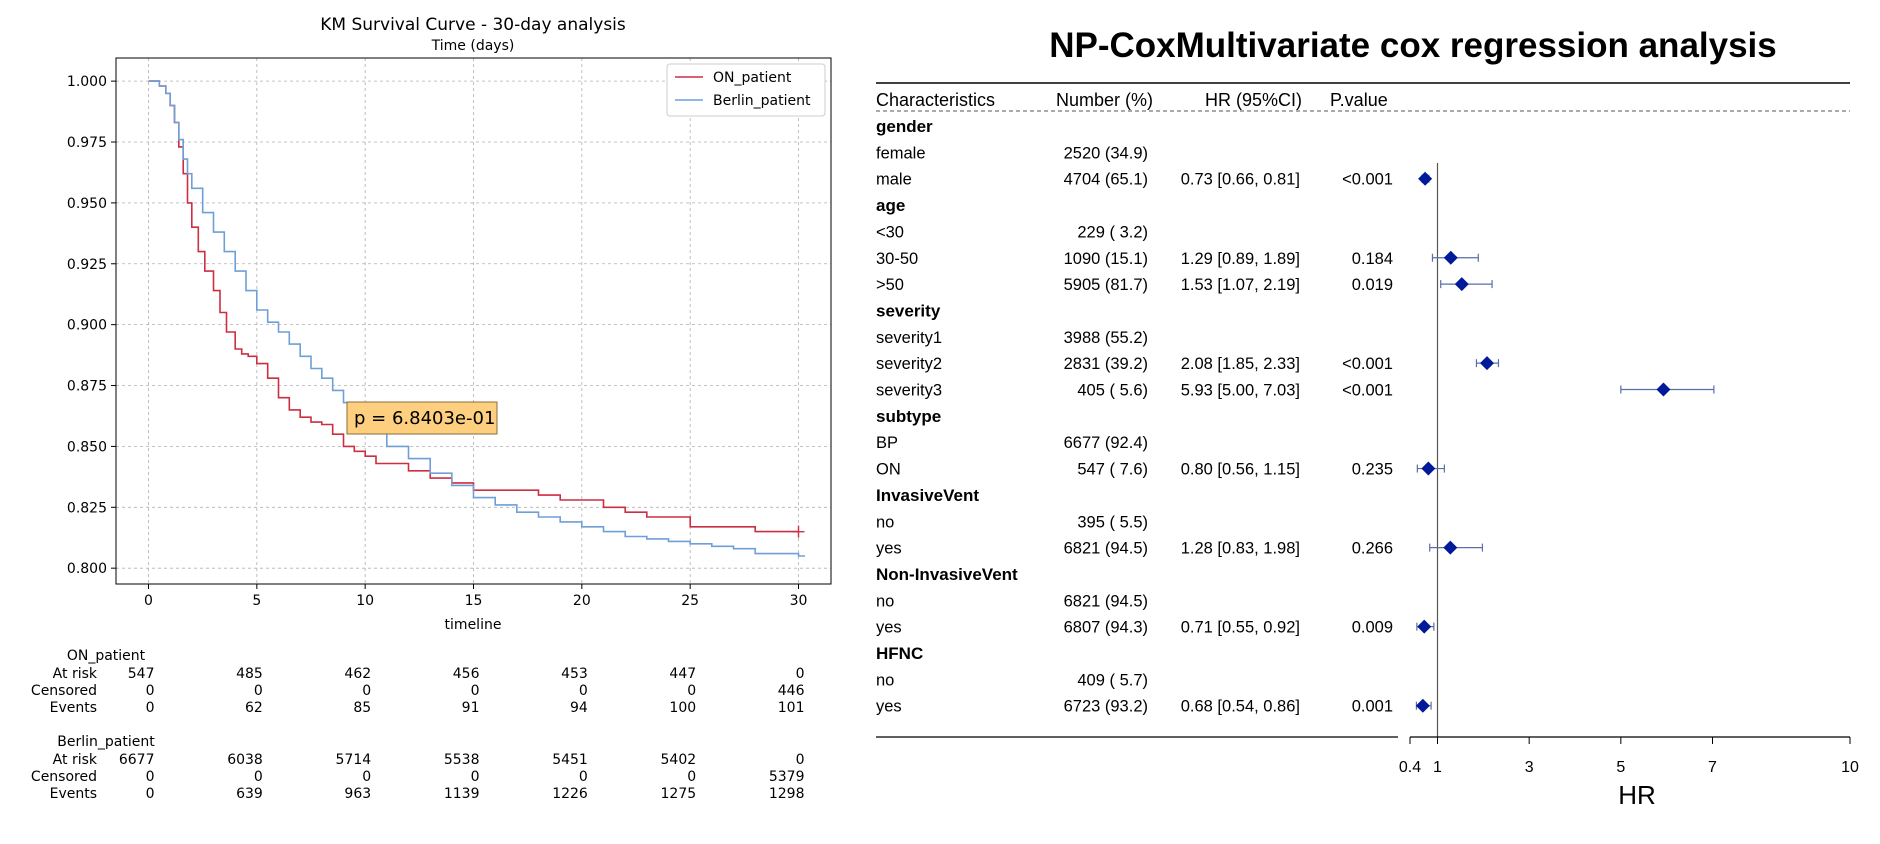  I want to click on forest-row: 30-50 1090 (15.1) 1.29 [0.89, 1.89] 0.184, so click(1177, 259).